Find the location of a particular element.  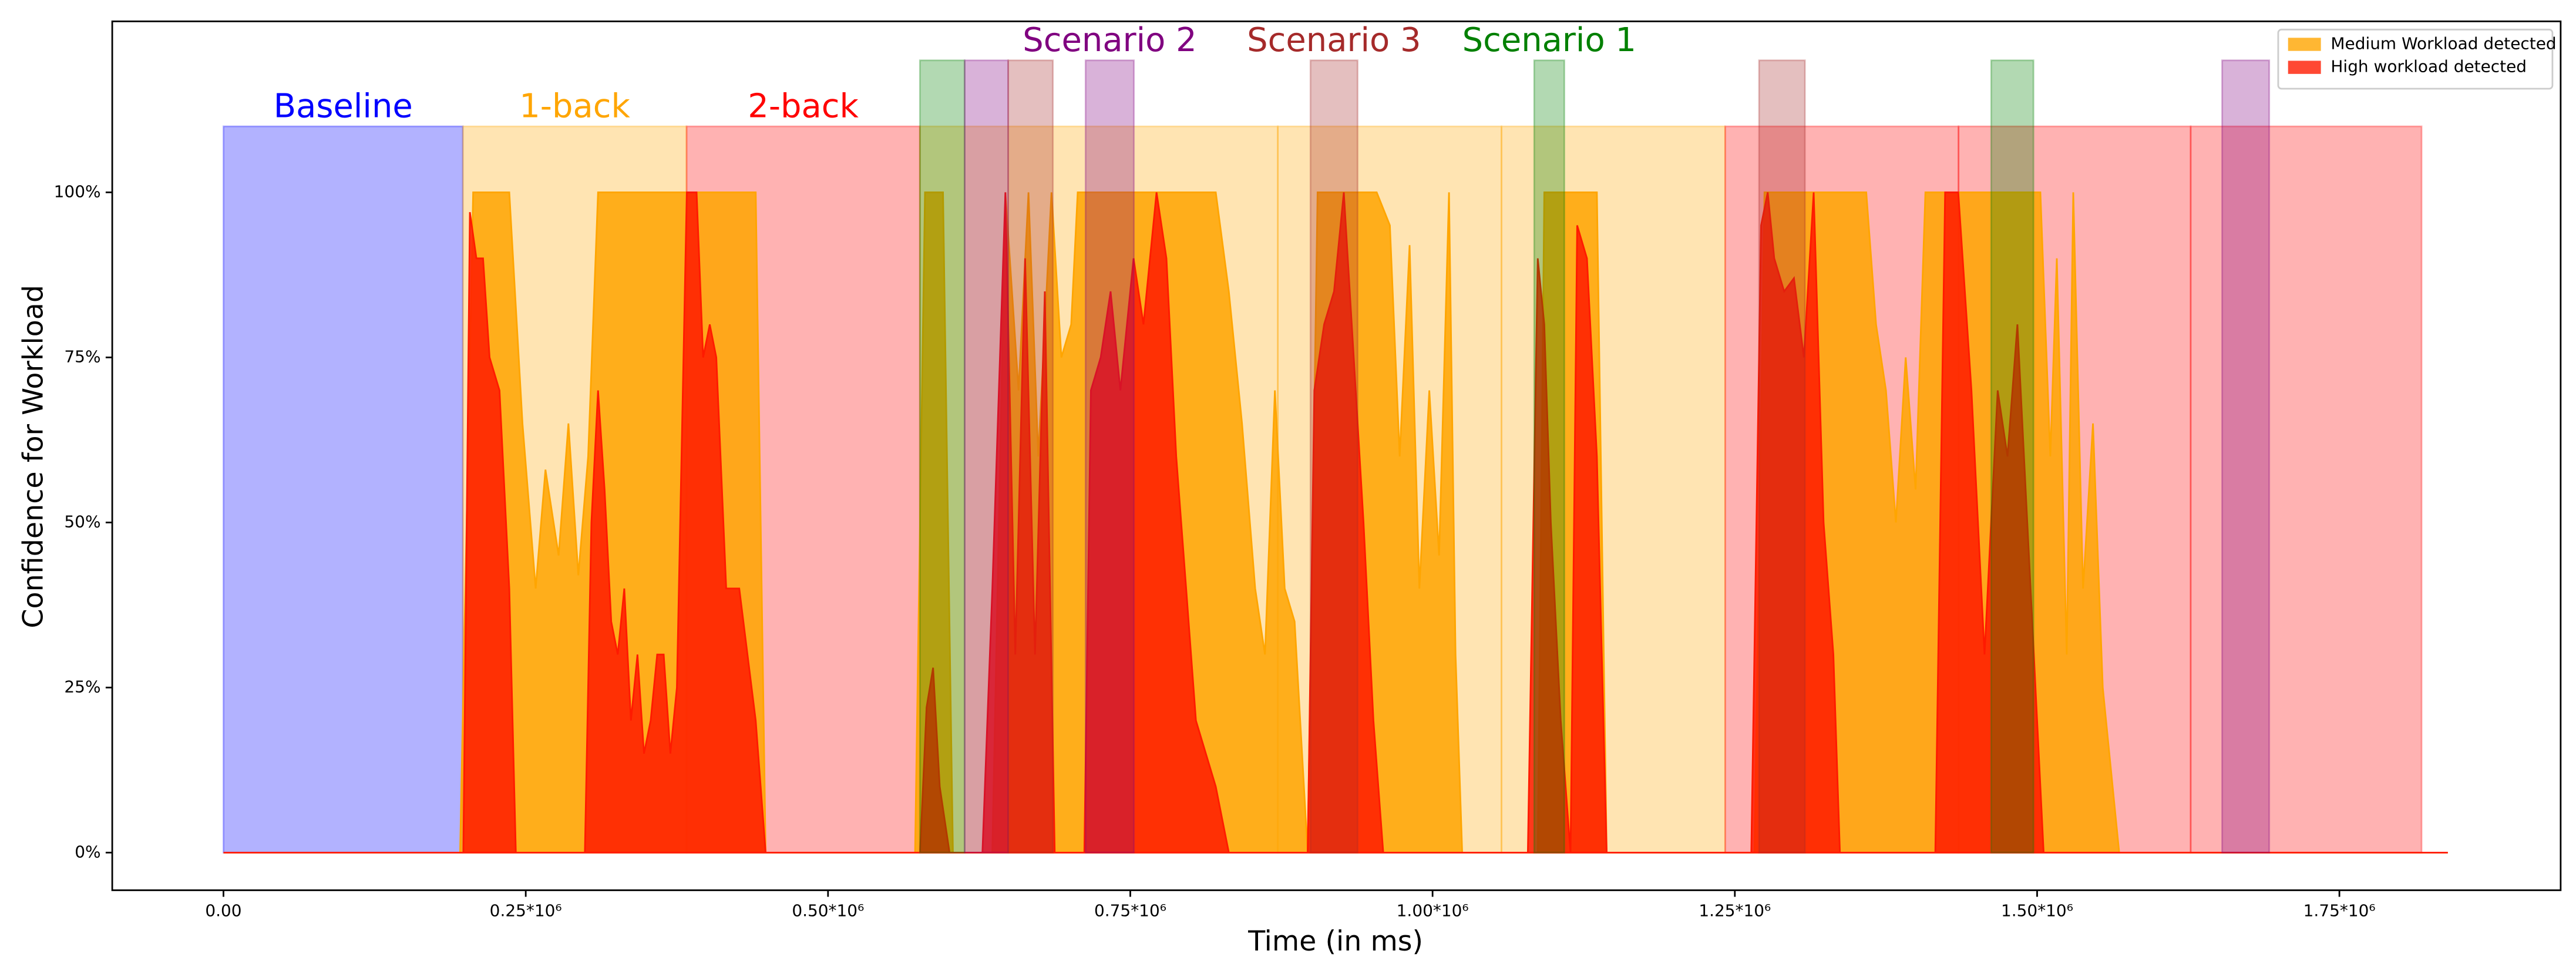

y-tick-label: 75% is located at coordinates (82, 356).